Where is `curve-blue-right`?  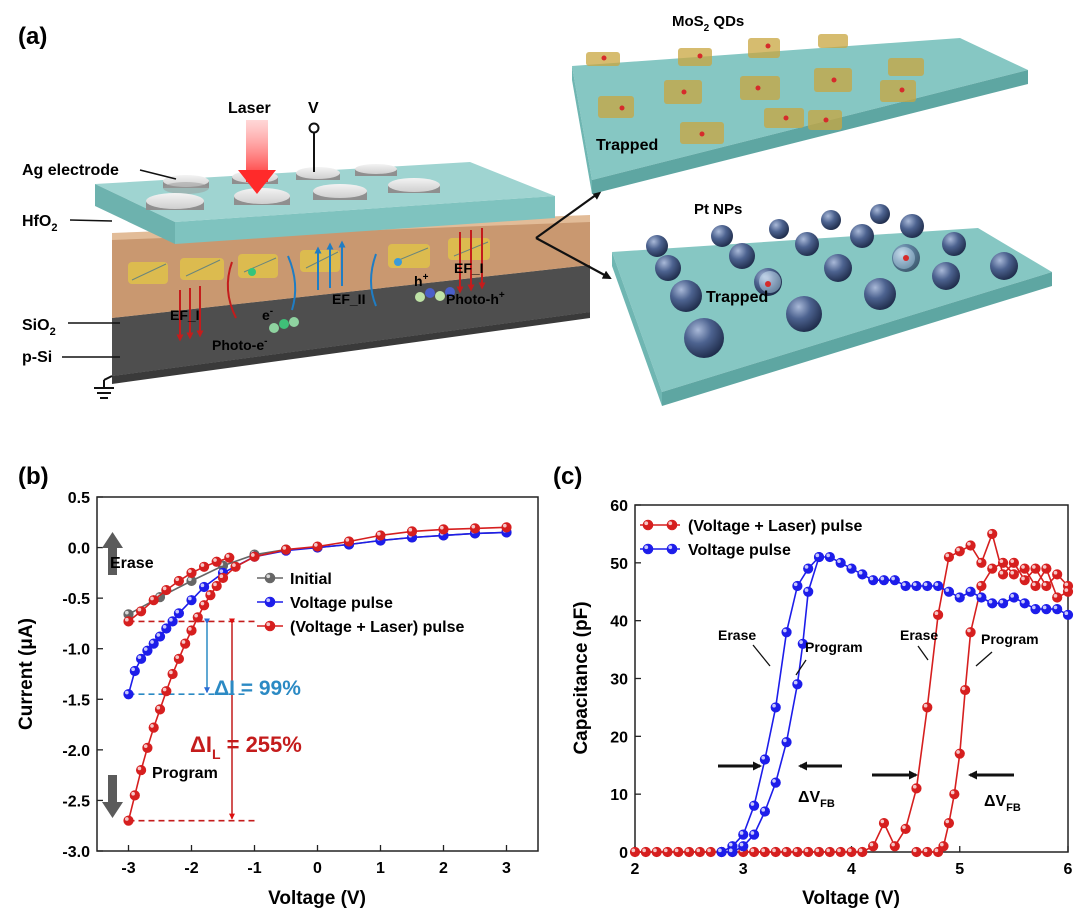 curve-blue-right is located at coordinates (373, 280).